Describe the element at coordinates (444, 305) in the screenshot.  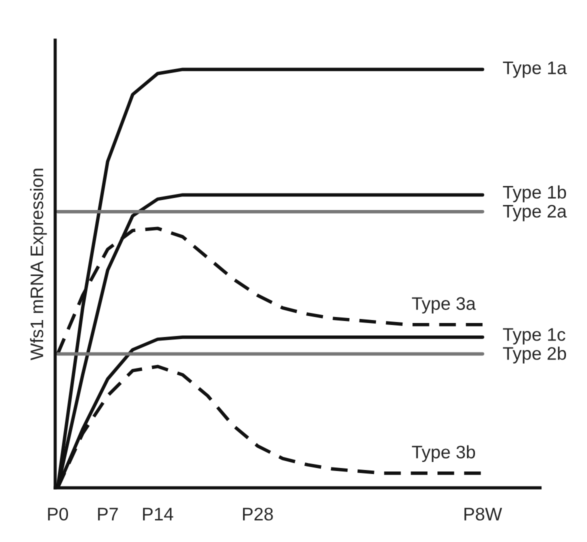
I see `series-label: Type 3a` at that location.